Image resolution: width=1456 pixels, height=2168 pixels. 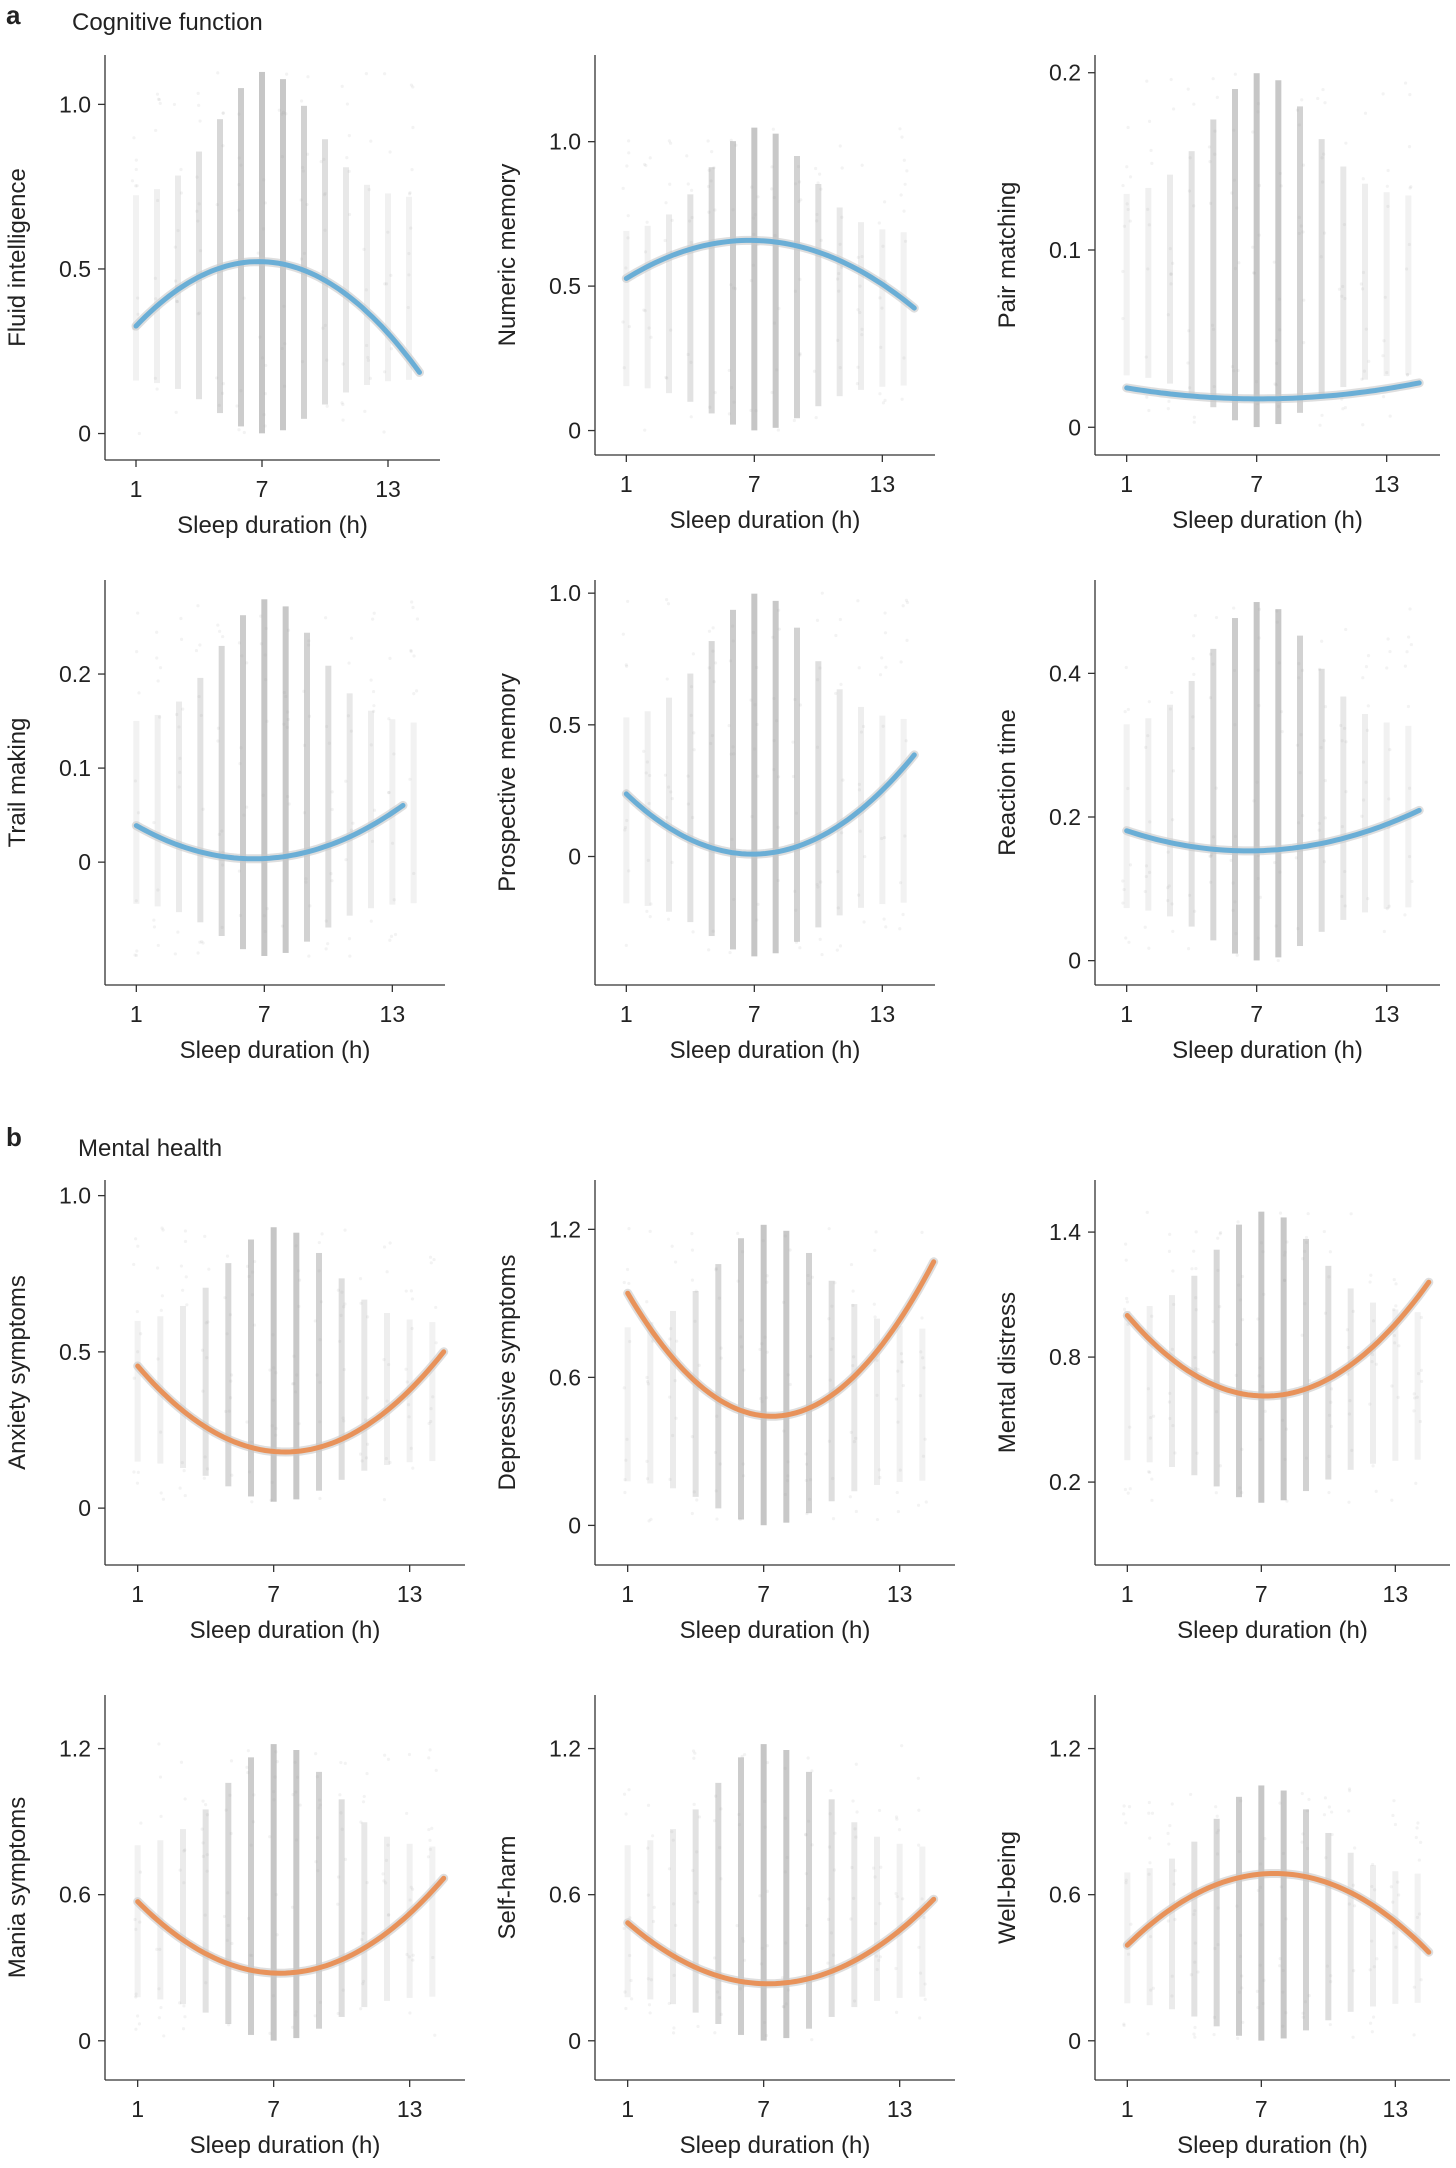 What do you see at coordinates (272, 525) in the screenshot?
I see `x-axis-label: Sleep duration (h)` at bounding box center [272, 525].